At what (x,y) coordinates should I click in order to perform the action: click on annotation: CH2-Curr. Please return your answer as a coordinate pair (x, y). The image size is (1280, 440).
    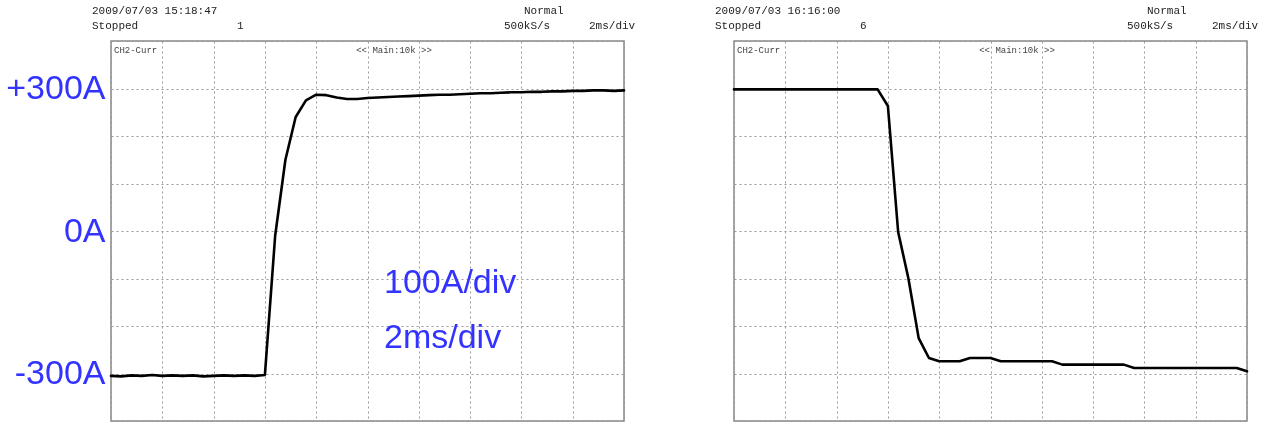
    Looking at the image, I should click on (136, 51).